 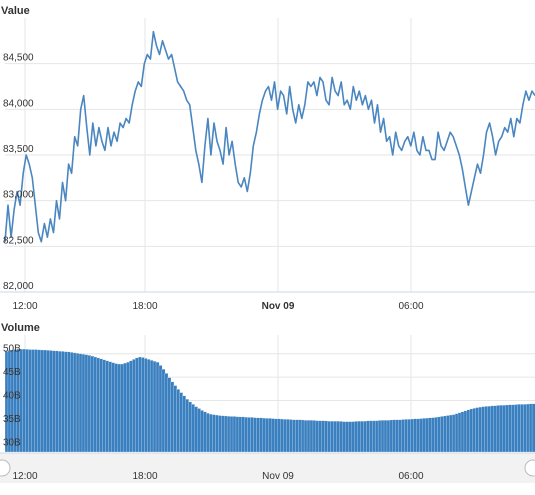 I want to click on volume-x-tick-label: Nov 09, so click(x=278, y=476).